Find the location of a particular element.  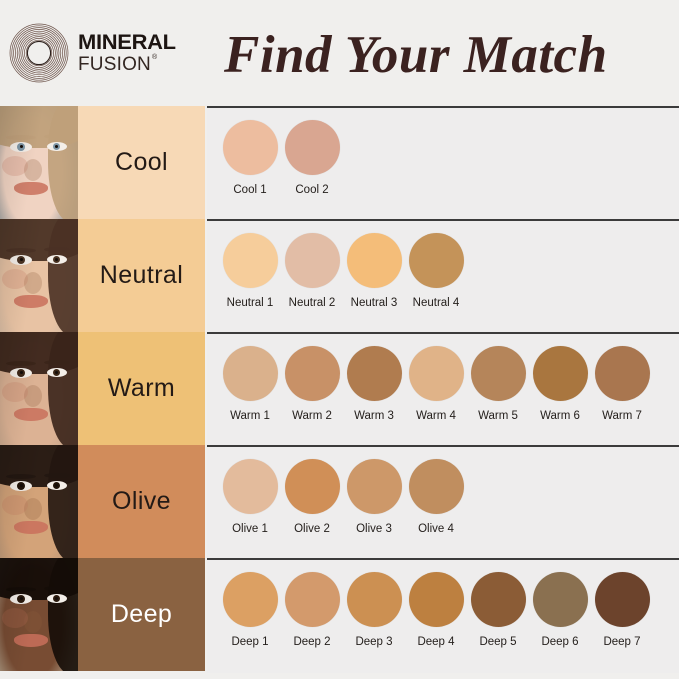

shade-swatch: Deep 7 is located at coordinates (622, 610).